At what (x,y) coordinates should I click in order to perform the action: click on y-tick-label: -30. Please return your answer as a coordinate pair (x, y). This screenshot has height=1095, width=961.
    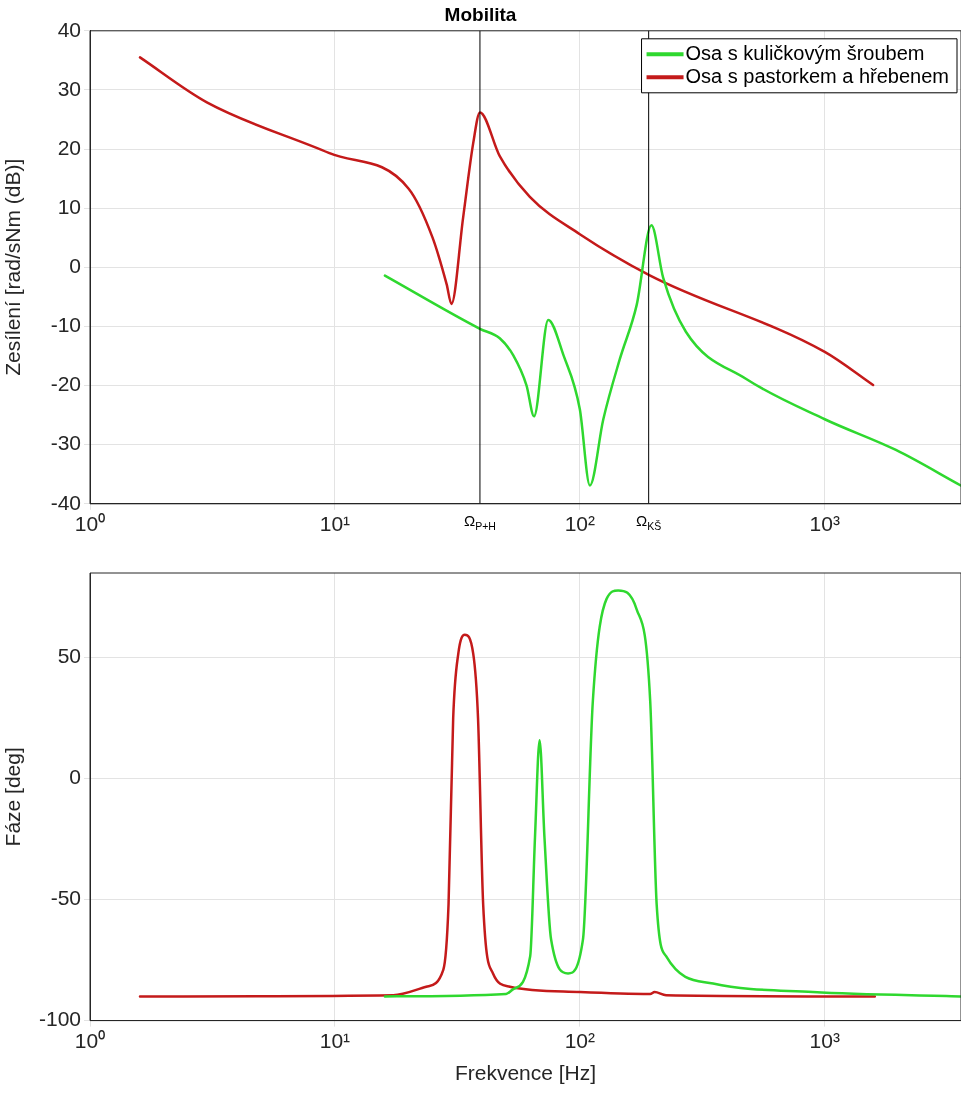
    Looking at the image, I should click on (65, 443).